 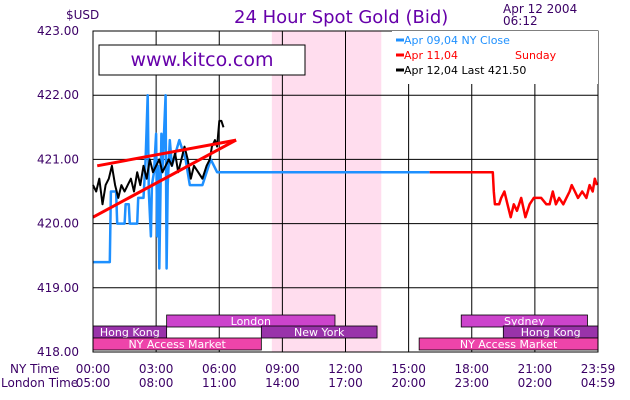 I want to click on legend-label: Apr 12,04 Last 421.50, so click(x=465, y=70).